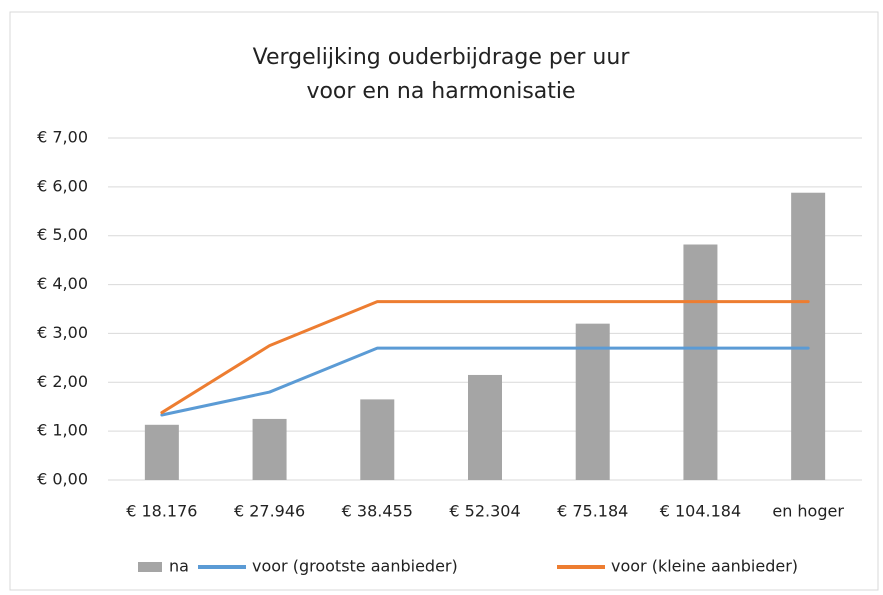 This screenshot has height=595, width=883. I want to click on x-tick-label: € 52.304, so click(484, 511).